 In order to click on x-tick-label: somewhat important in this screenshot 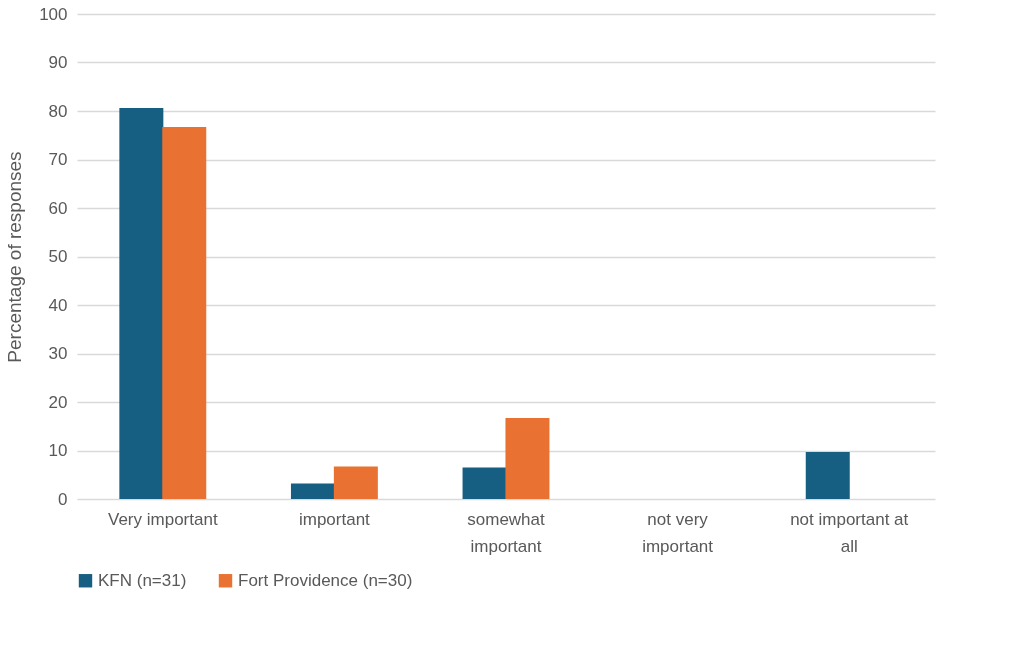, I will do `click(506, 532)`.